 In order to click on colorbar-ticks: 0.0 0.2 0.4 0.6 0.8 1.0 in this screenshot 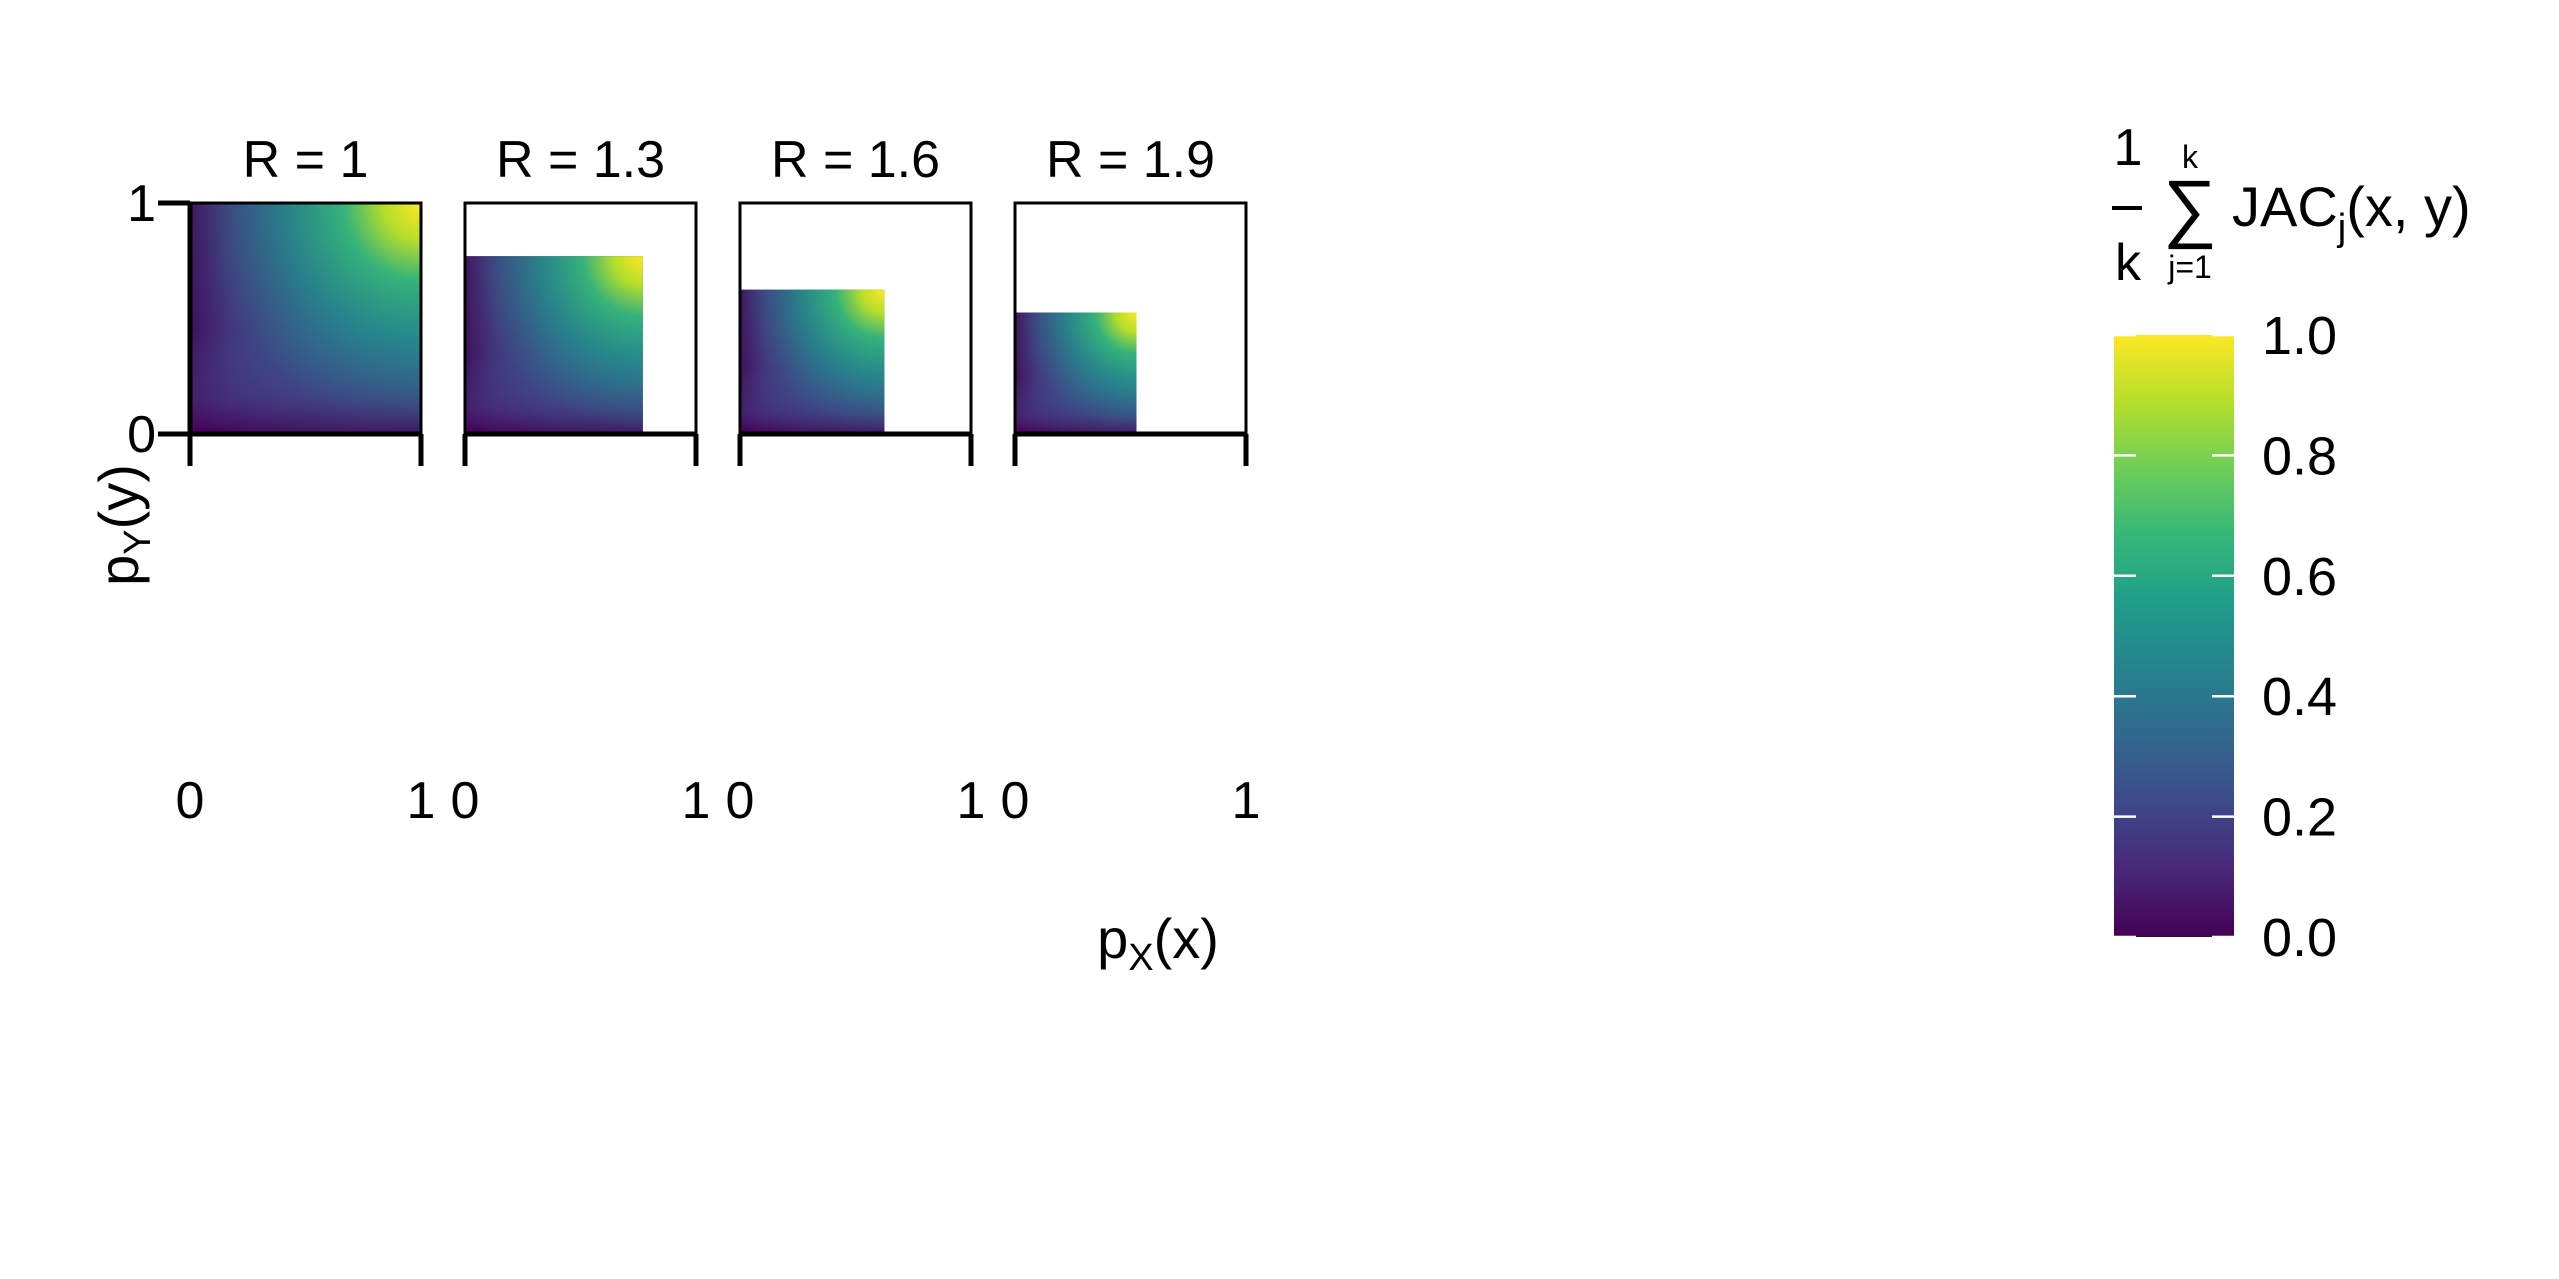, I will do `click(2225, 637)`.